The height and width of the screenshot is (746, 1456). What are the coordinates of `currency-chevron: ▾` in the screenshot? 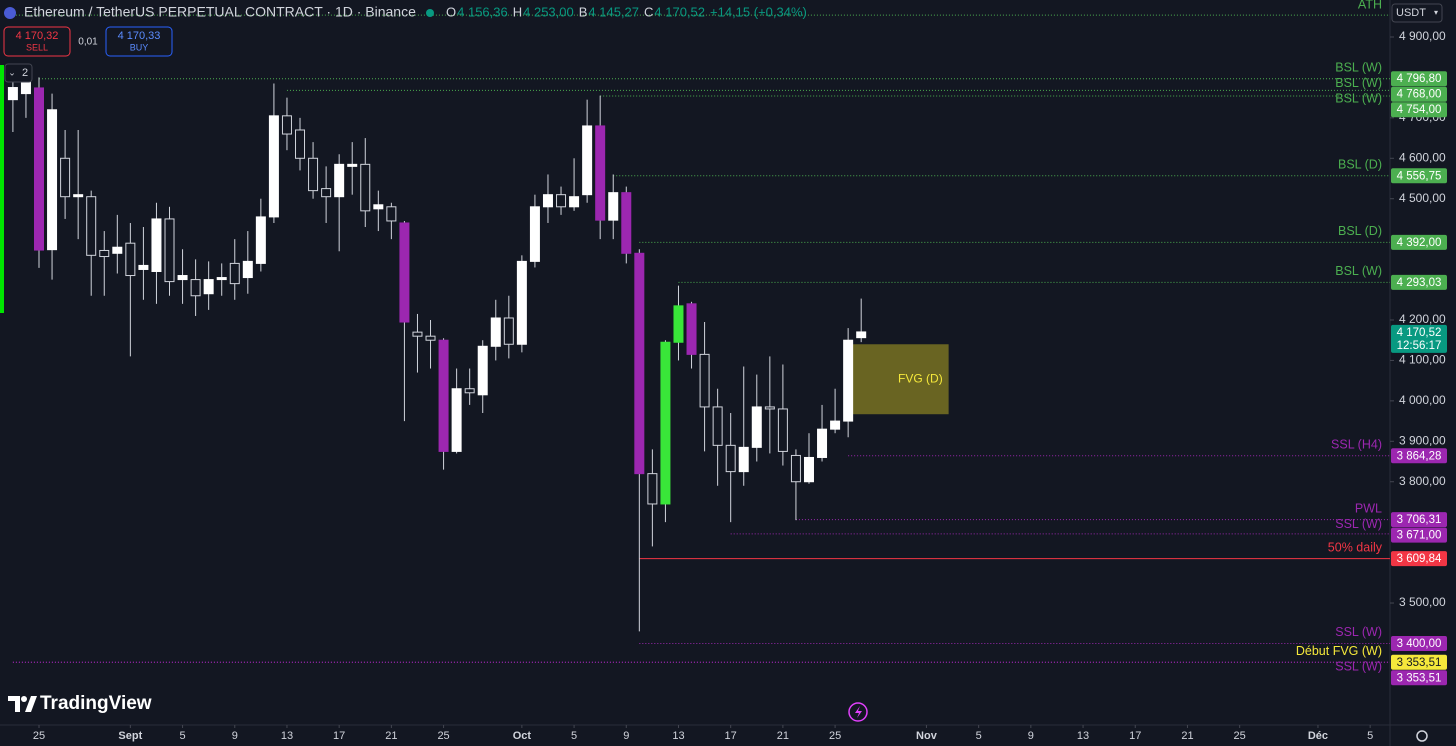 It's located at (1436, 12).